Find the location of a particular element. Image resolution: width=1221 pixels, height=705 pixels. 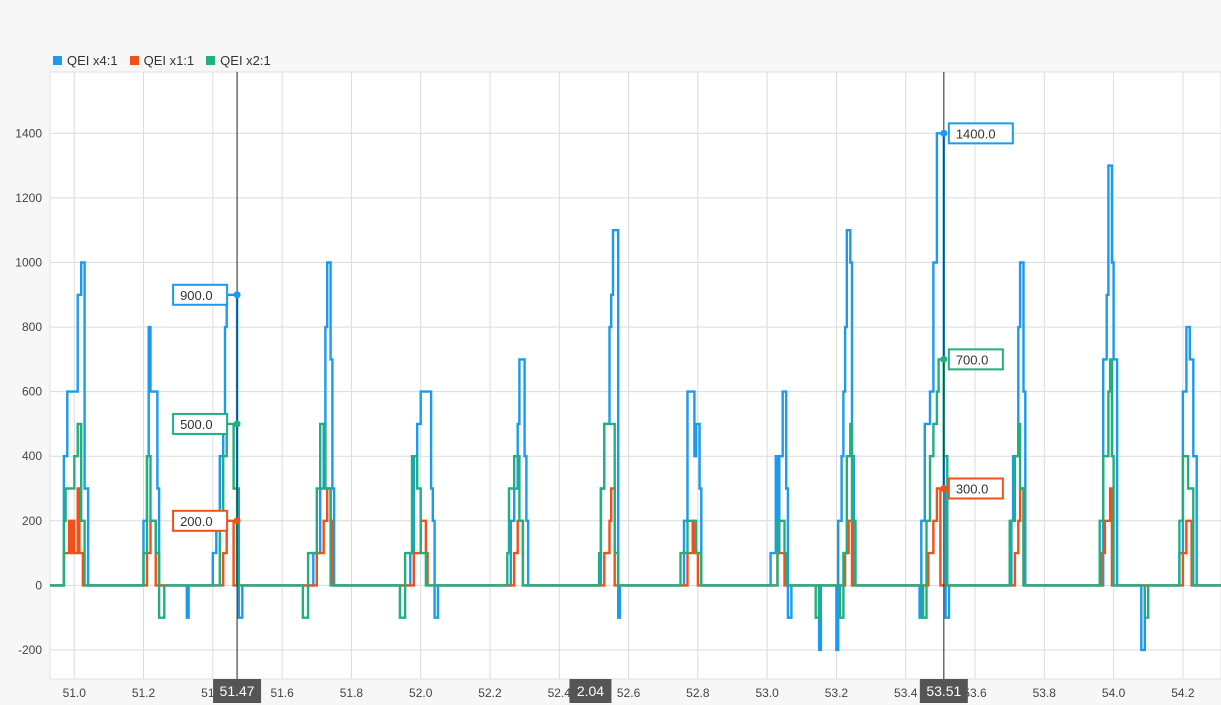

x-tick-label: 53.0 is located at coordinates (767, 693).